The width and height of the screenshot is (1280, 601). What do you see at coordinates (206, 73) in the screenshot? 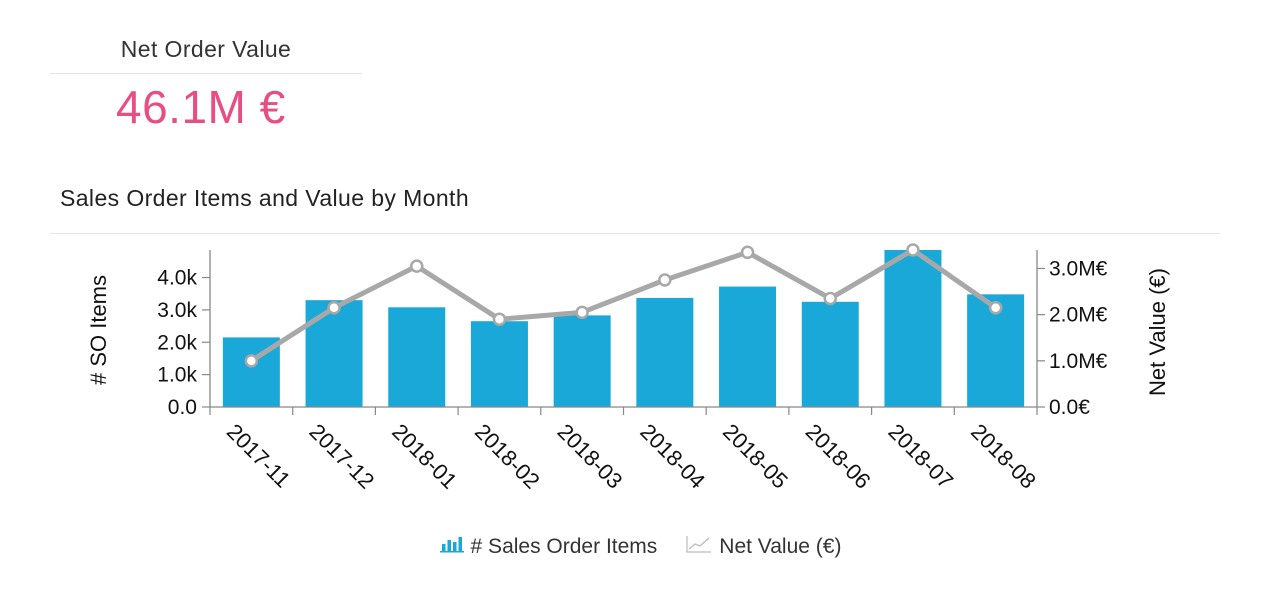
I see `kpi-divider` at bounding box center [206, 73].